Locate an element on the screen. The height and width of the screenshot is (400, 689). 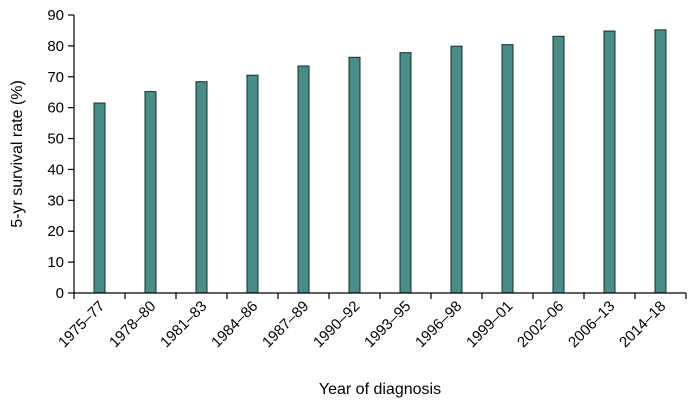
x-tick-label: 2014–18 is located at coordinates (642, 324).